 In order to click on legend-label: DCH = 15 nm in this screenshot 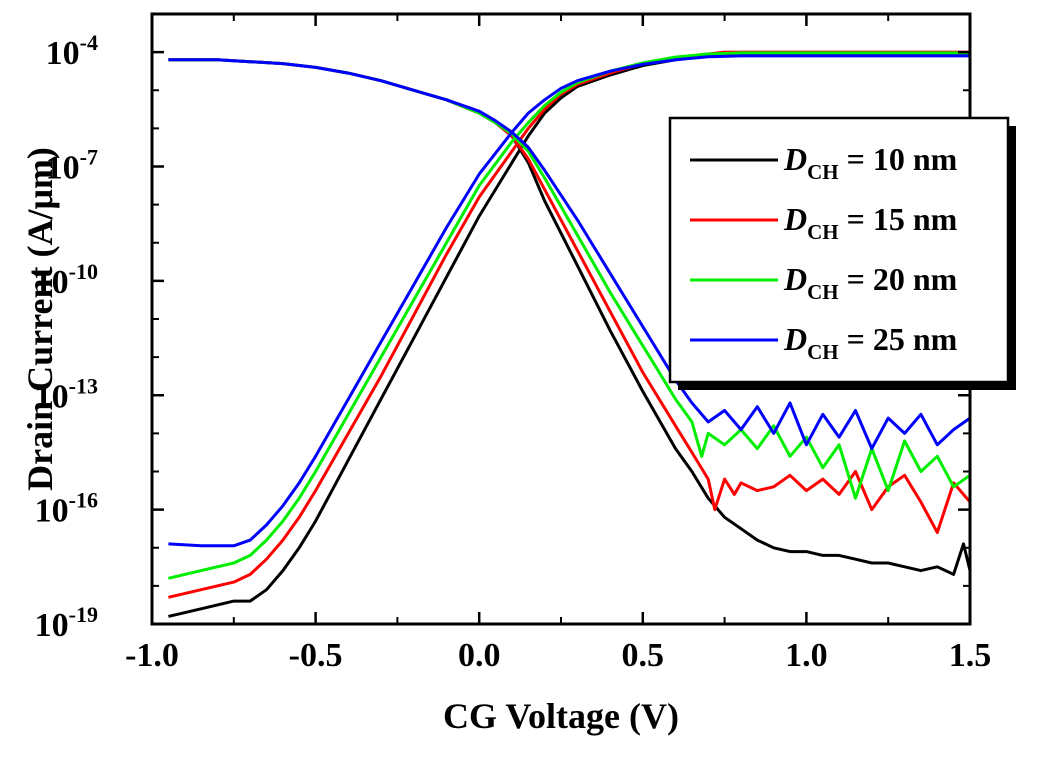, I will do `click(870, 222)`.